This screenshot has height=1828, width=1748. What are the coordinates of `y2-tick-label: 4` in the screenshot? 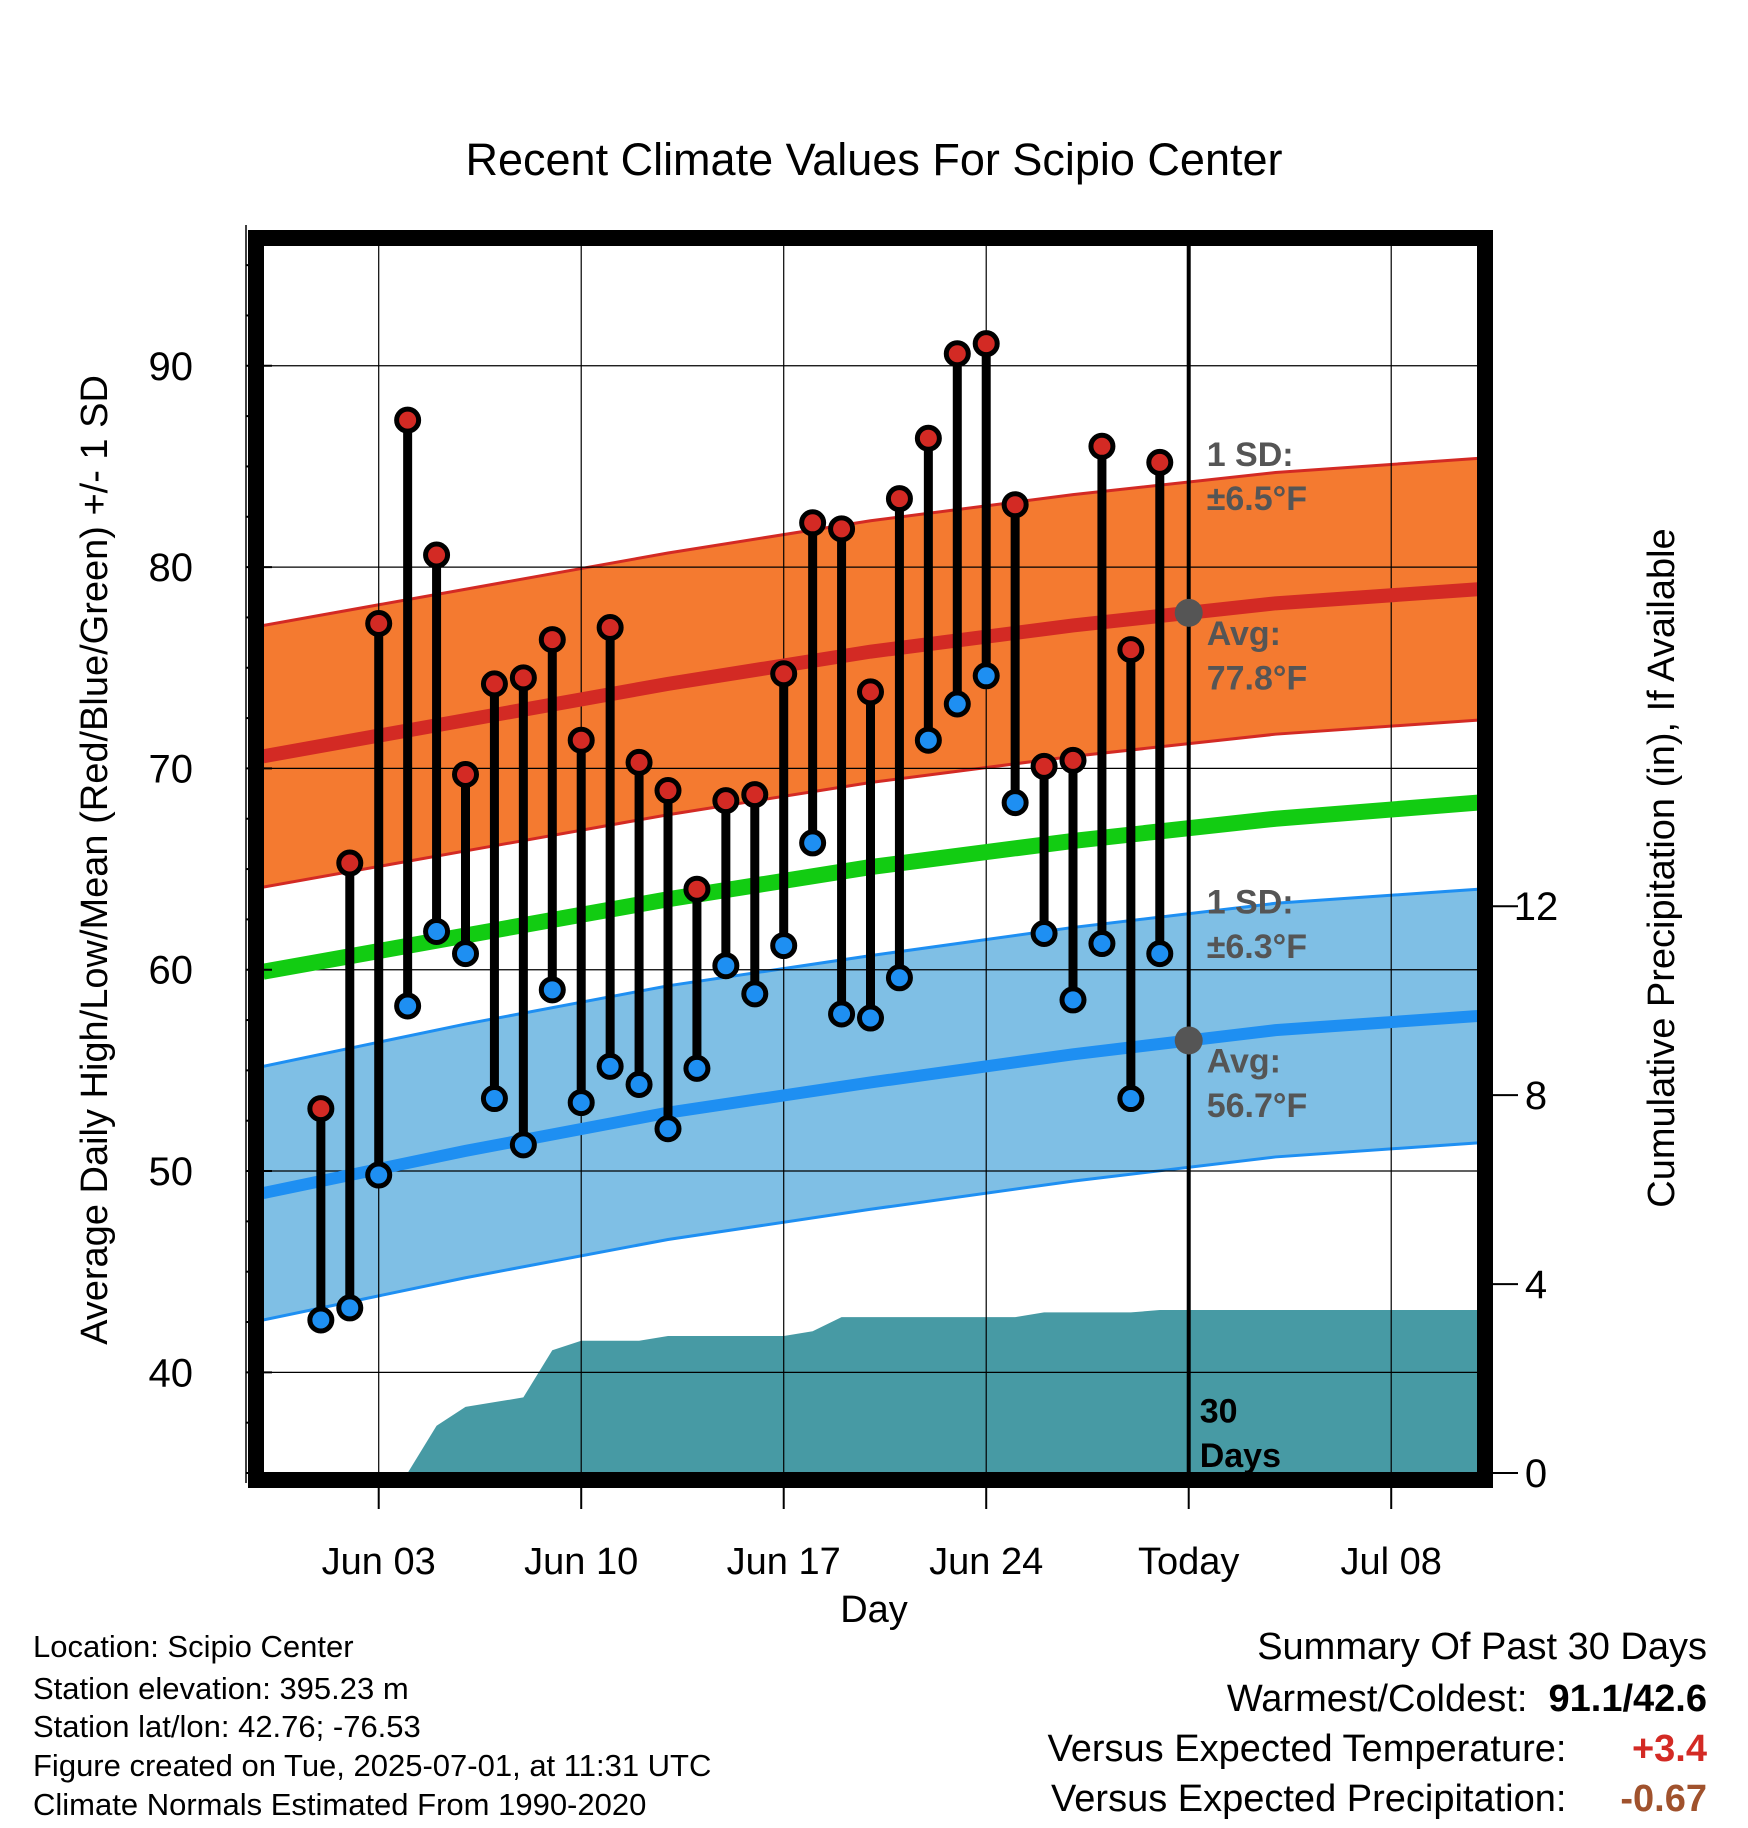 It's located at (1536, 1285).